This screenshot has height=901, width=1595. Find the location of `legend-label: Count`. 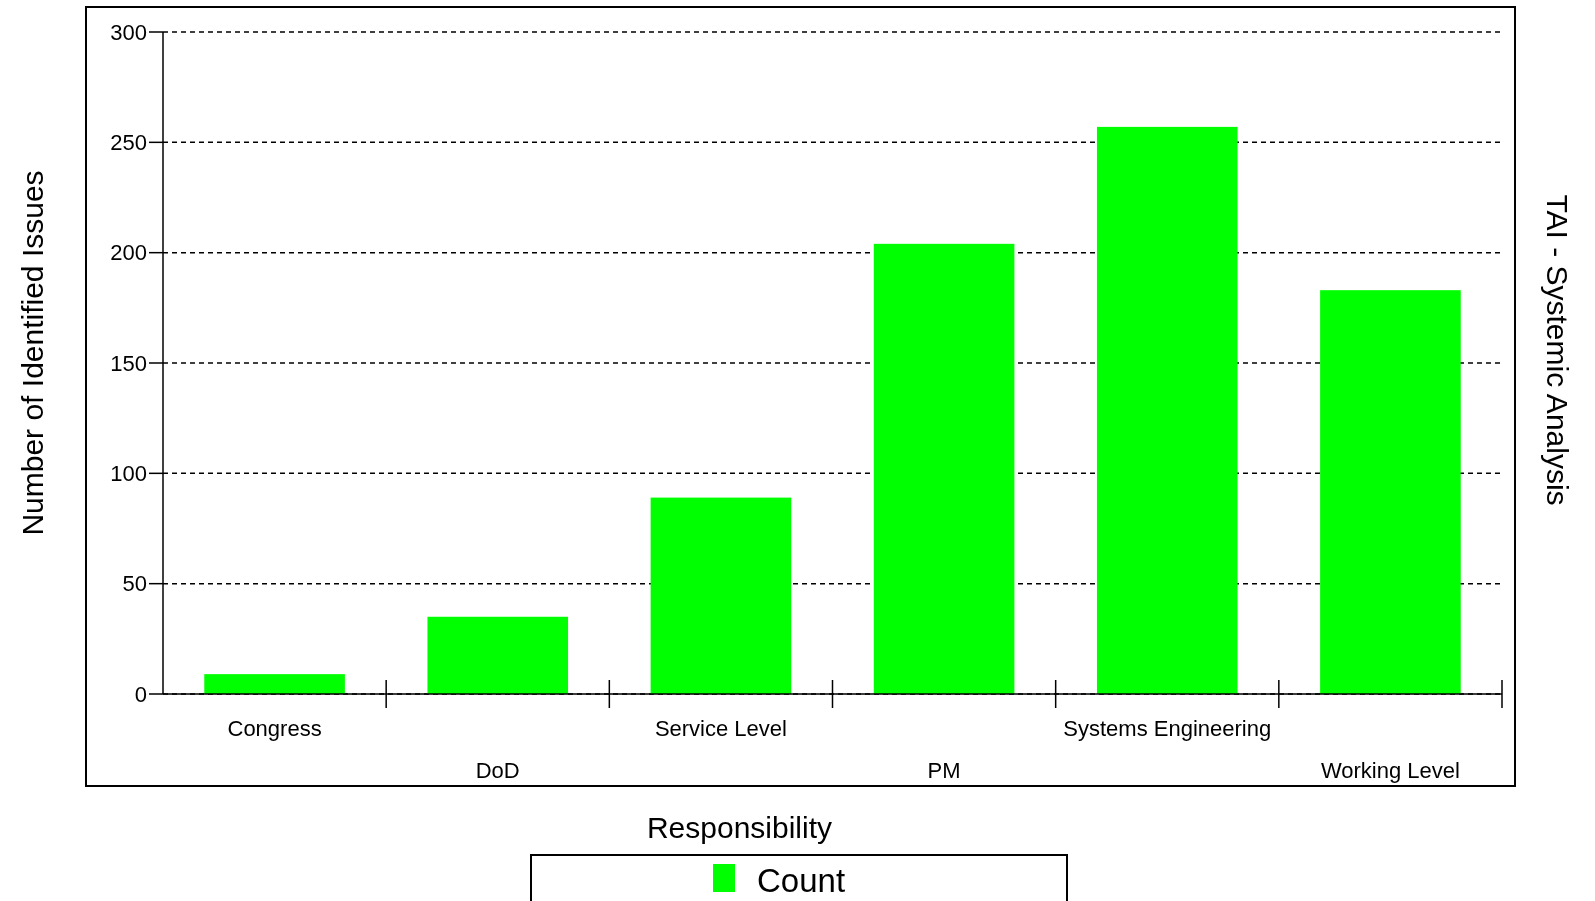

legend-label: Count is located at coordinates (801, 880).